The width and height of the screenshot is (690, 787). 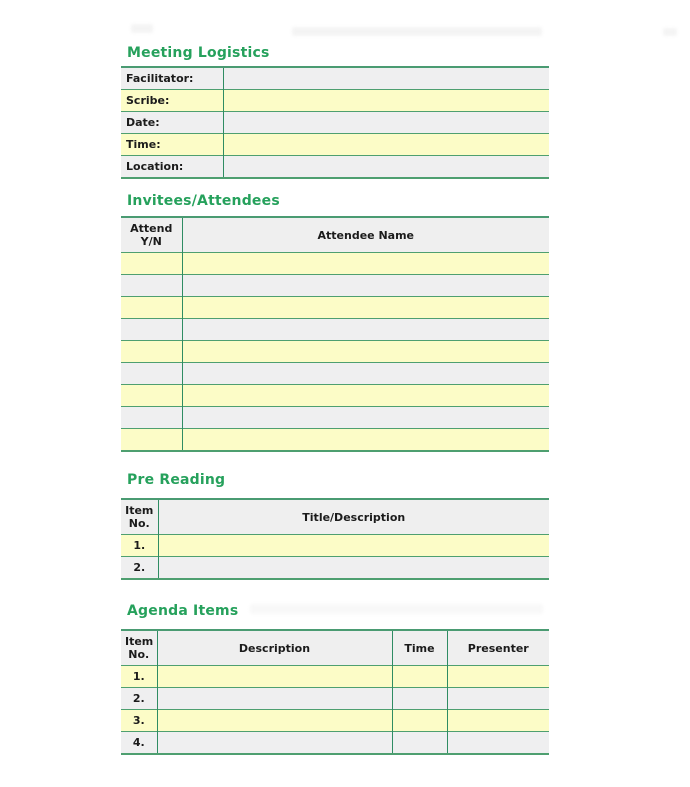 I want to click on presenter-column-header: Presenter, so click(x=498, y=647).